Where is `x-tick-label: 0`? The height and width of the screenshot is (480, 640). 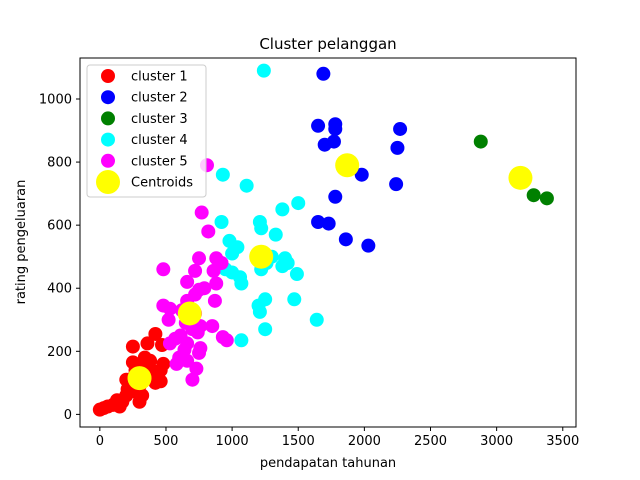 x-tick-label: 0 is located at coordinates (100, 441).